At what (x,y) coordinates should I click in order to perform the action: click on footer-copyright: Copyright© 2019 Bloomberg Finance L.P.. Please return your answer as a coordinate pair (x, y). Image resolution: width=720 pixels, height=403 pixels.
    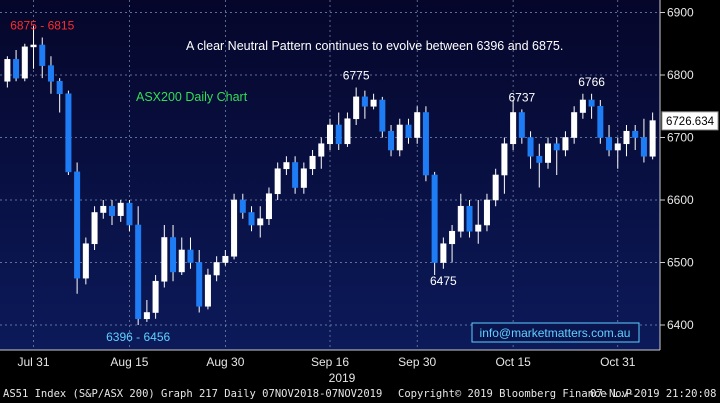
    Looking at the image, I should click on (518, 394).